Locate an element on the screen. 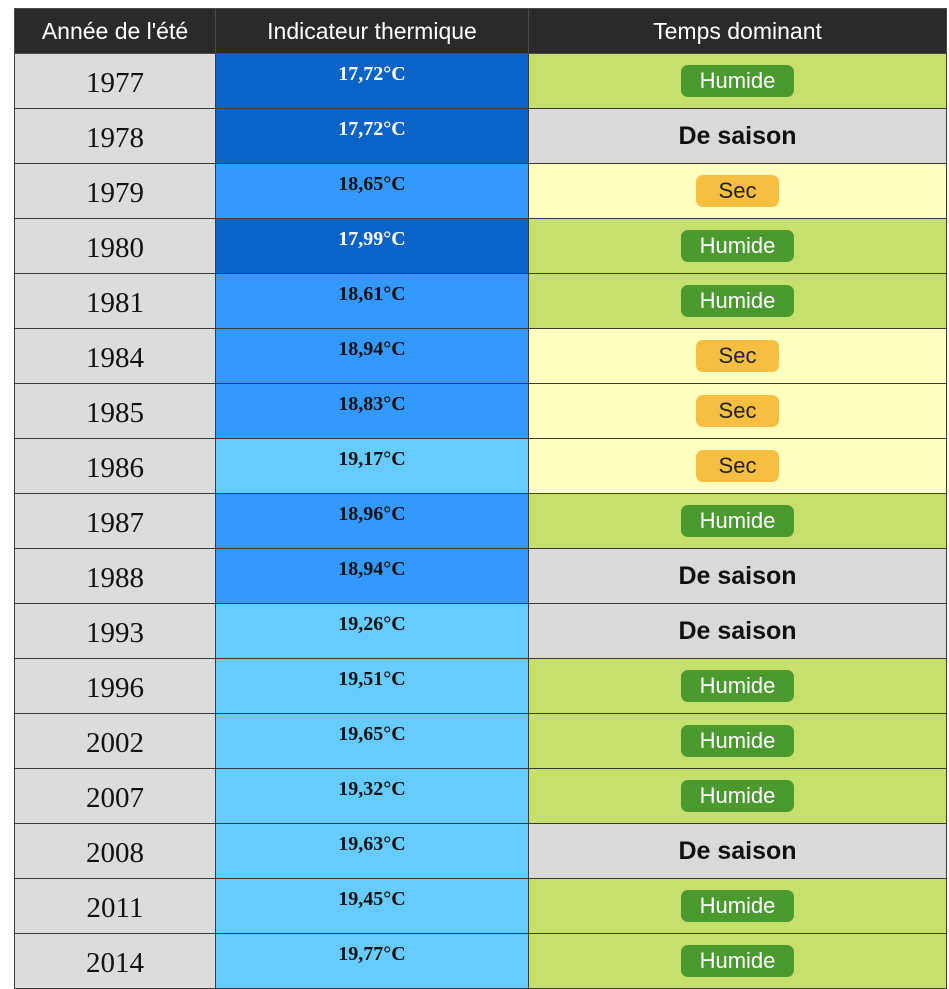 The width and height of the screenshot is (949, 989). table-row: 2002 19,65°C Humide is located at coordinates (480, 741).